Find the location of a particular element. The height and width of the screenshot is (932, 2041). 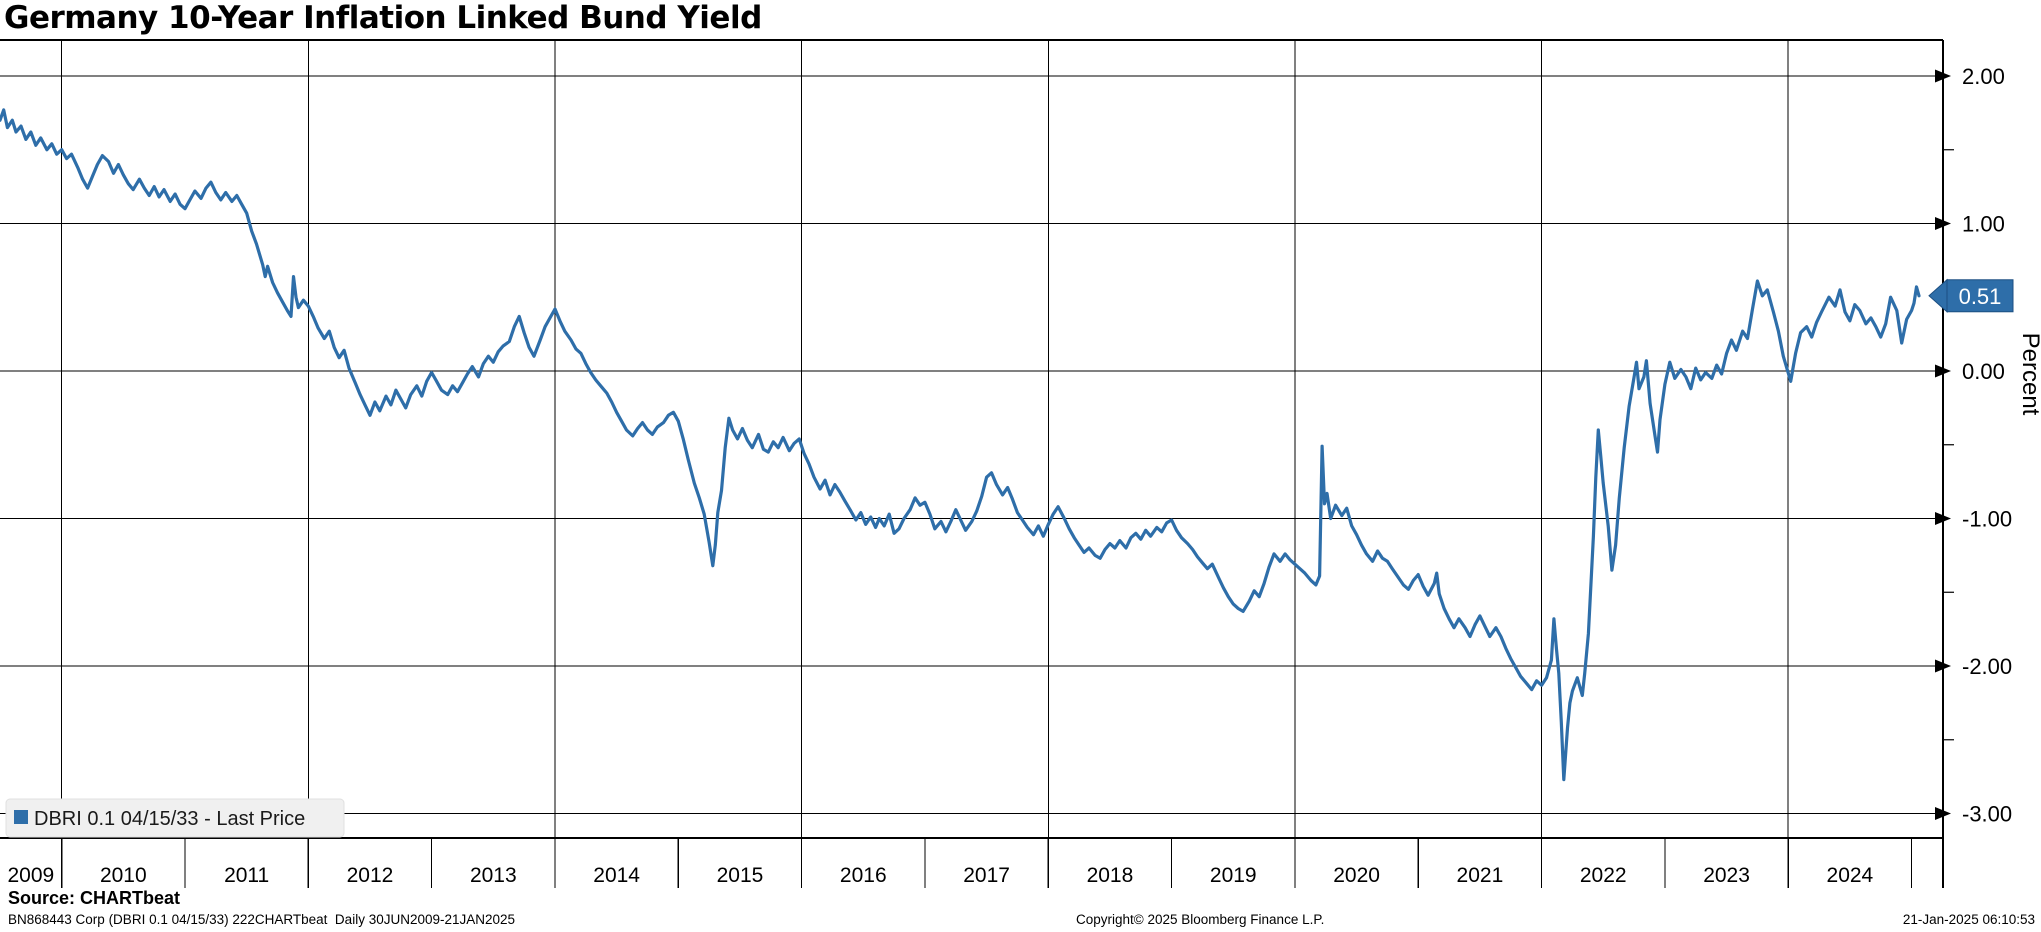

y-tick-label: -3.00 is located at coordinates (1987, 814).